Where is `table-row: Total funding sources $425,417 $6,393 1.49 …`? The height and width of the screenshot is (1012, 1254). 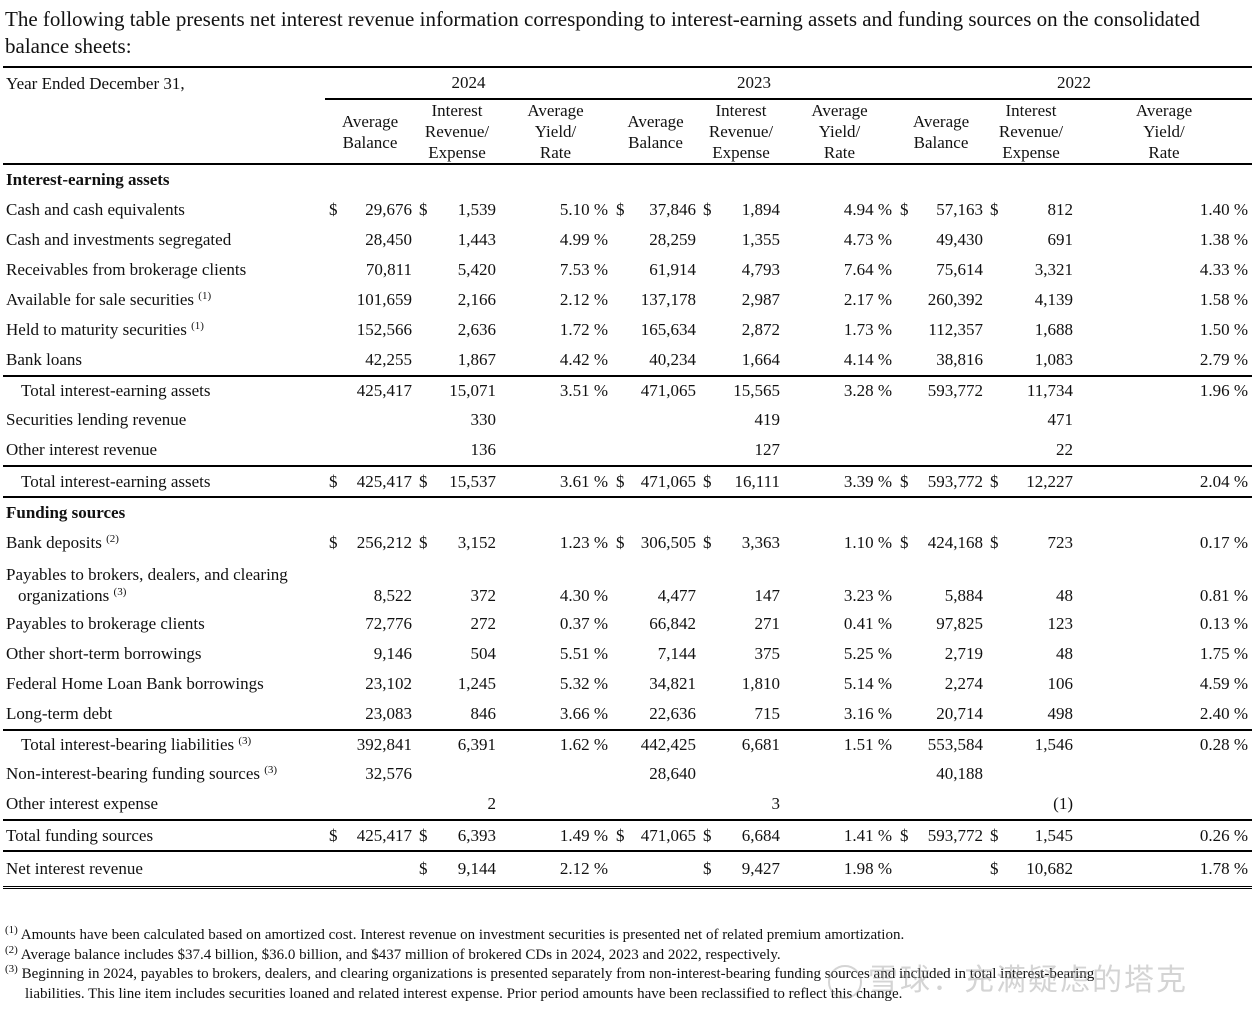 table-row: Total funding sources $425,417 $6,393 1.49 … is located at coordinates (627, 835).